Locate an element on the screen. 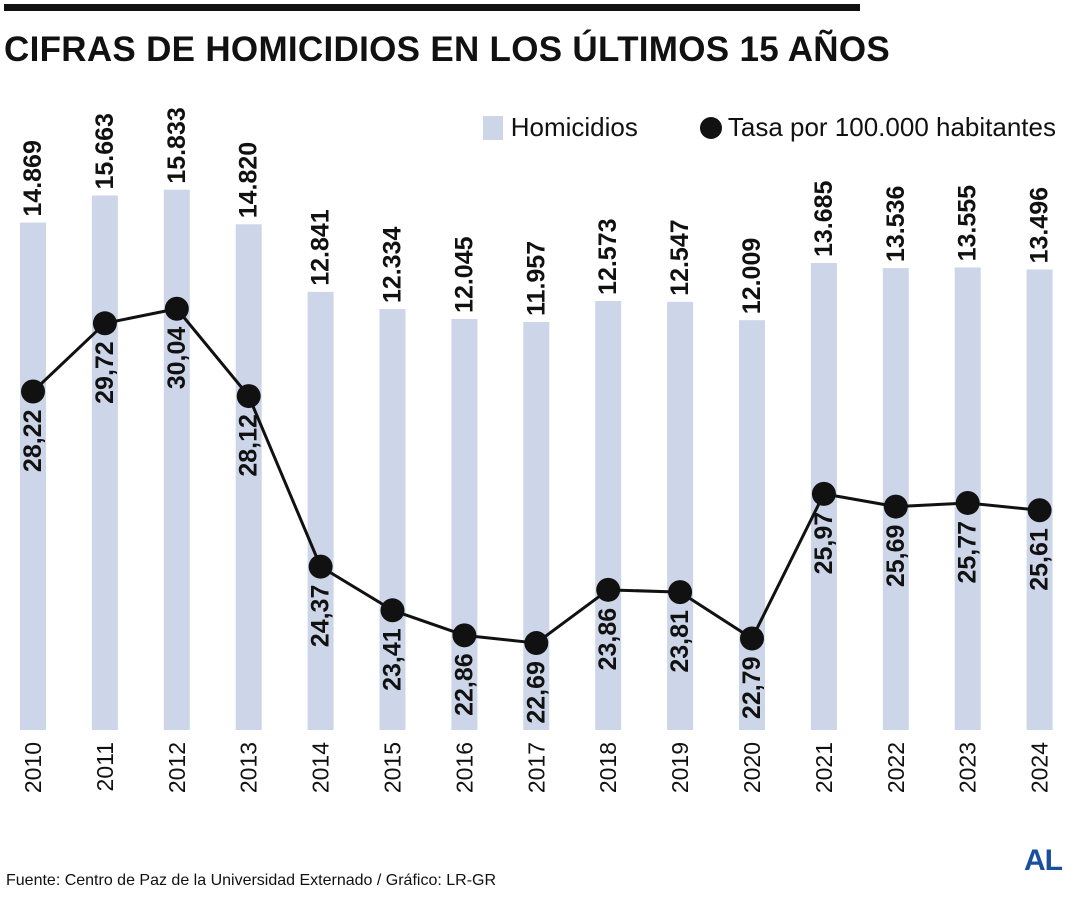  x-tick-label-2010: 2010 is located at coordinates (33, 767).